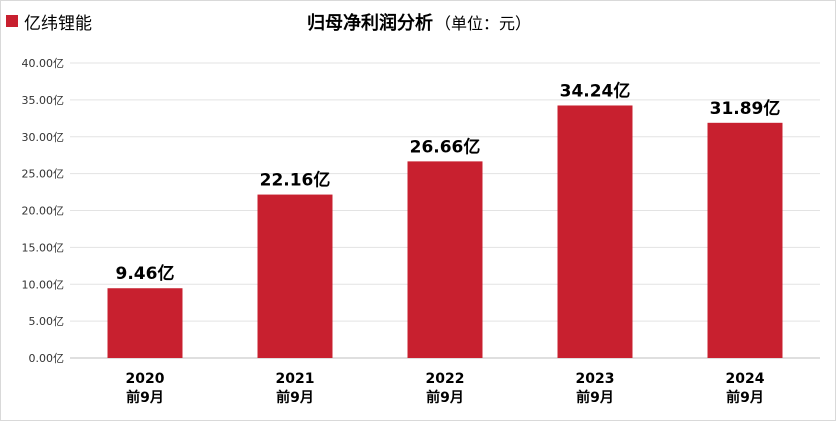 The height and width of the screenshot is (423, 838). I want to click on y-tick-label: 30.00亿, so click(43, 137).